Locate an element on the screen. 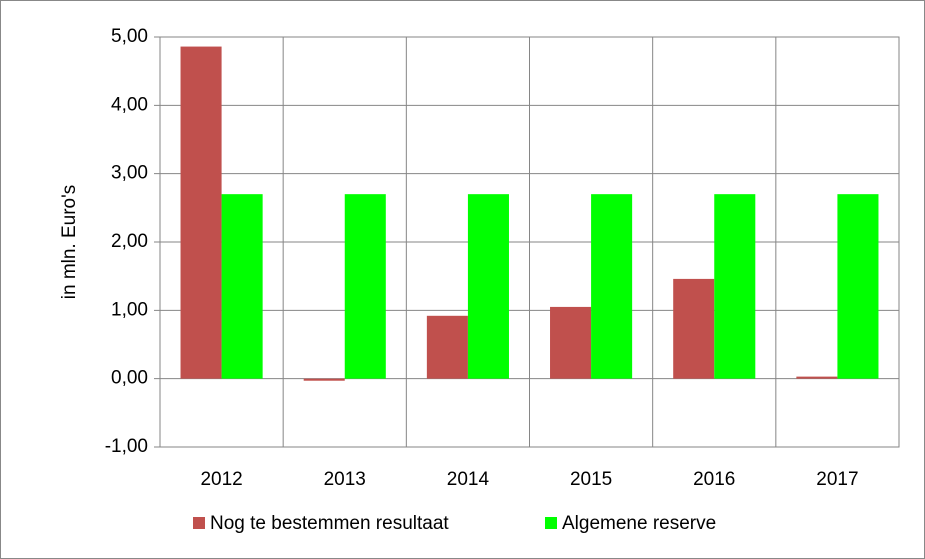 The height and width of the screenshot is (559, 925). x-tick-label: 2017 is located at coordinates (837, 479).